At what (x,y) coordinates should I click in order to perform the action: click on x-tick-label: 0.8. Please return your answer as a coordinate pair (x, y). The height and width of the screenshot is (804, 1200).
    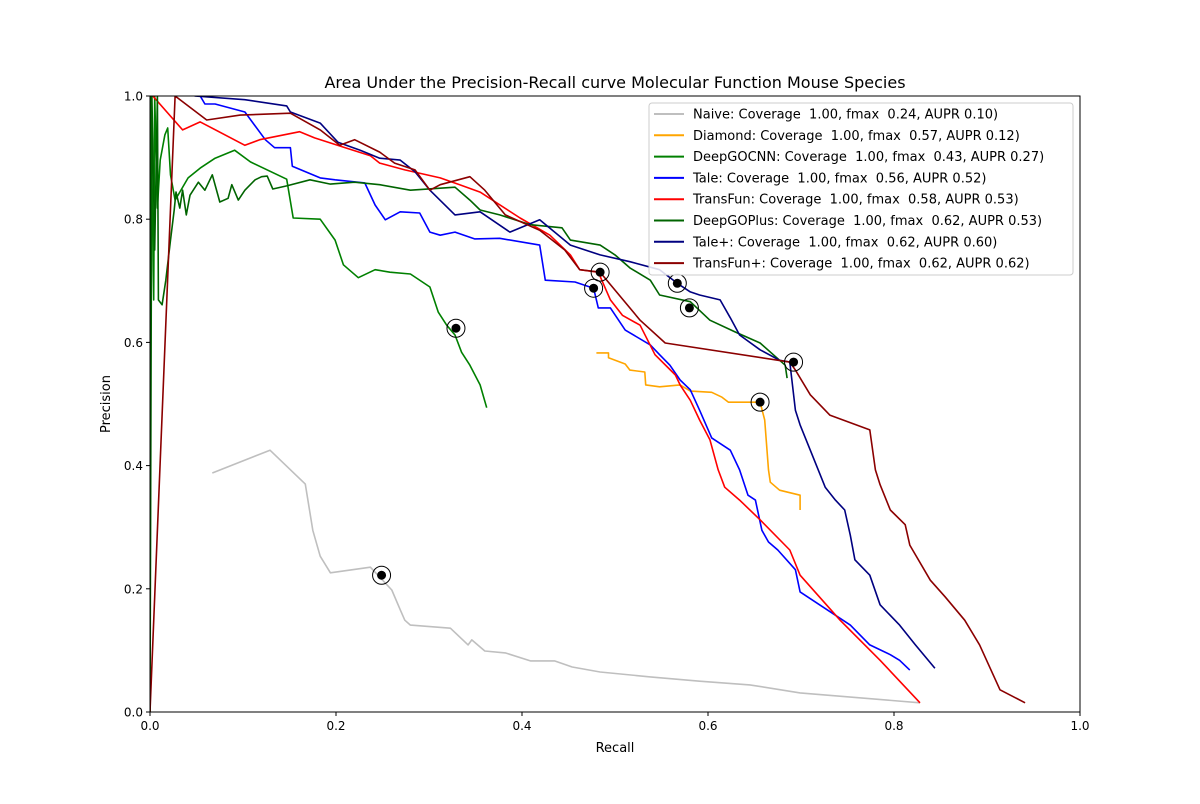
    Looking at the image, I should click on (893, 726).